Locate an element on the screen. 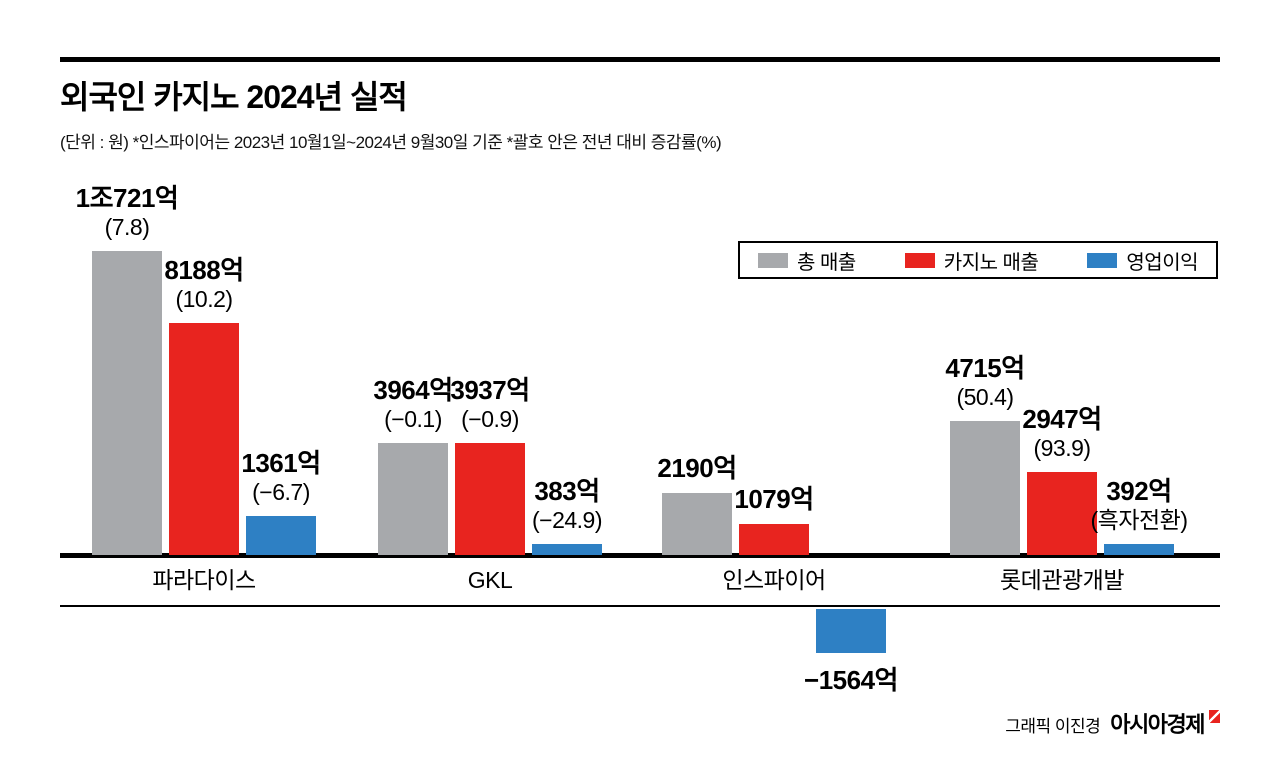 Image resolution: width=1280 pixels, height=770 pixels. legend: 총 매출 카지노 매출 영업이익 is located at coordinates (978, 260).